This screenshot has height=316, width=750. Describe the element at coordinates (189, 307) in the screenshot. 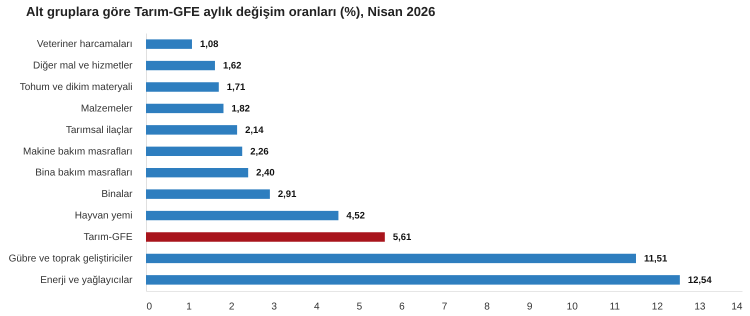

I see `x-tick-label: 1` at that location.